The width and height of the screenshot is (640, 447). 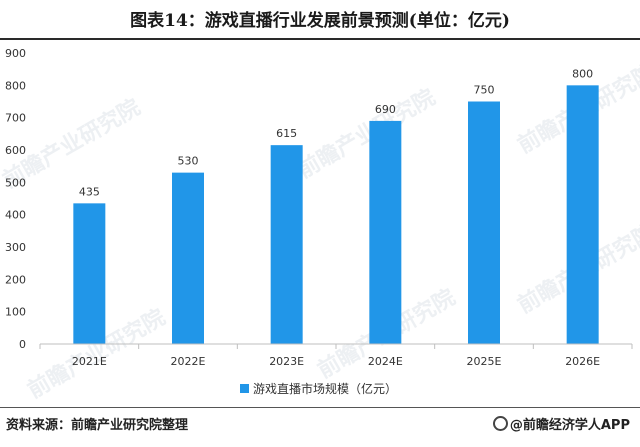 What do you see at coordinates (188, 361) in the screenshot?
I see `x-tick-label: 2022E` at bounding box center [188, 361].